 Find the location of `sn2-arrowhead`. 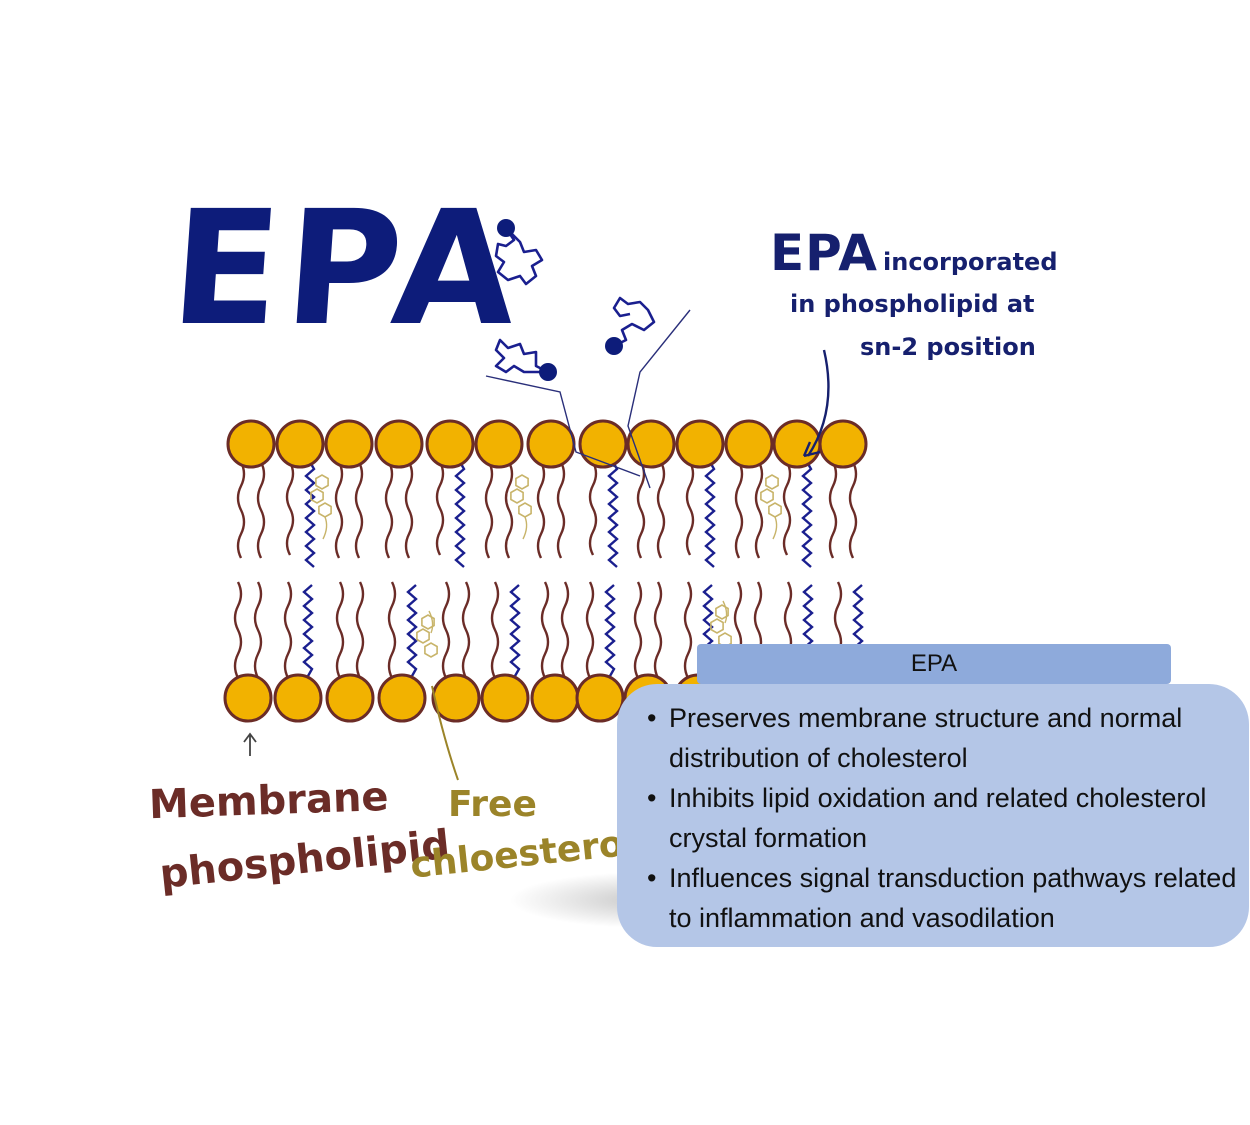

sn2-arrowhead is located at coordinates (811, 449).